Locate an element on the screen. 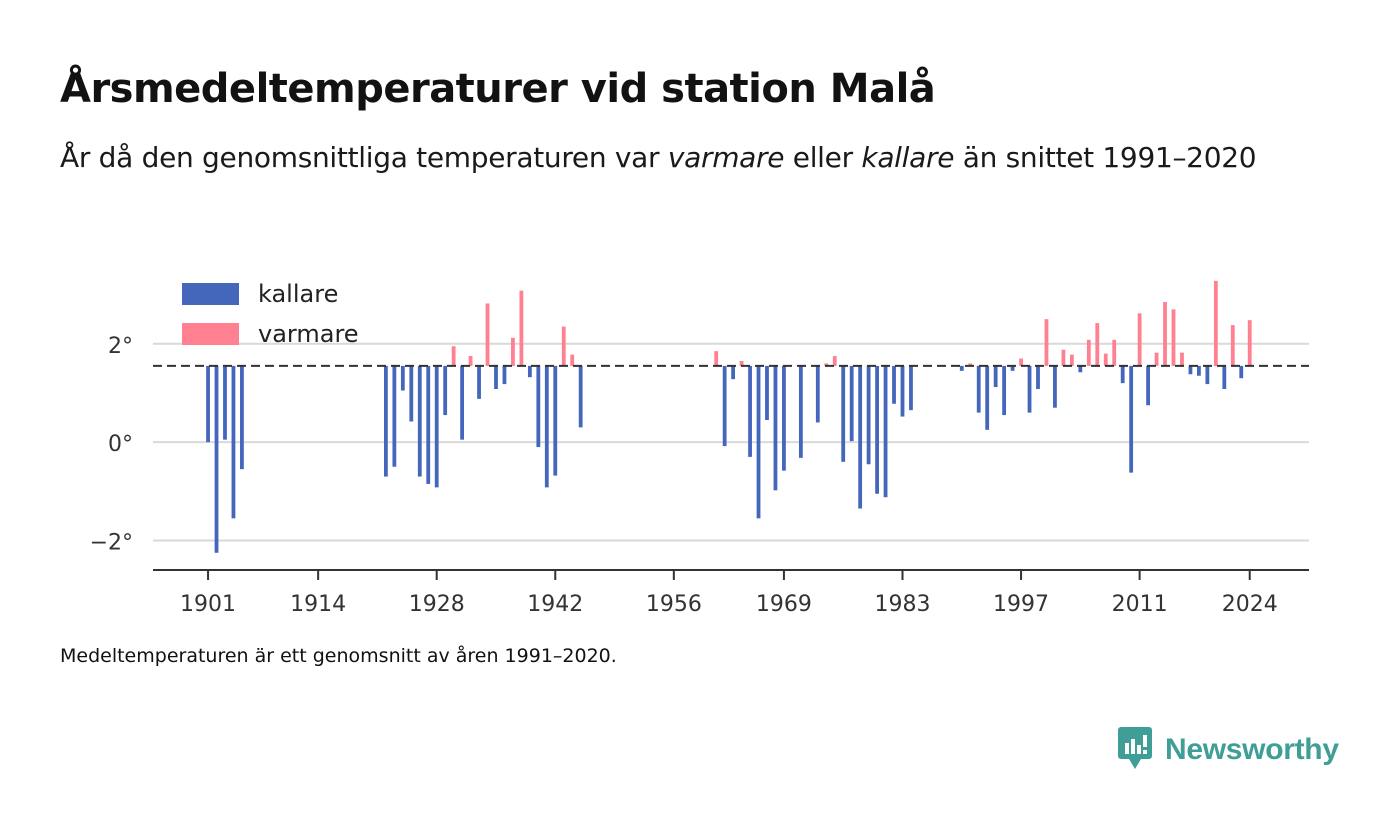 Image resolution: width=1400 pixels, height=831 pixels. x-tick-label: 1901 is located at coordinates (208, 604).